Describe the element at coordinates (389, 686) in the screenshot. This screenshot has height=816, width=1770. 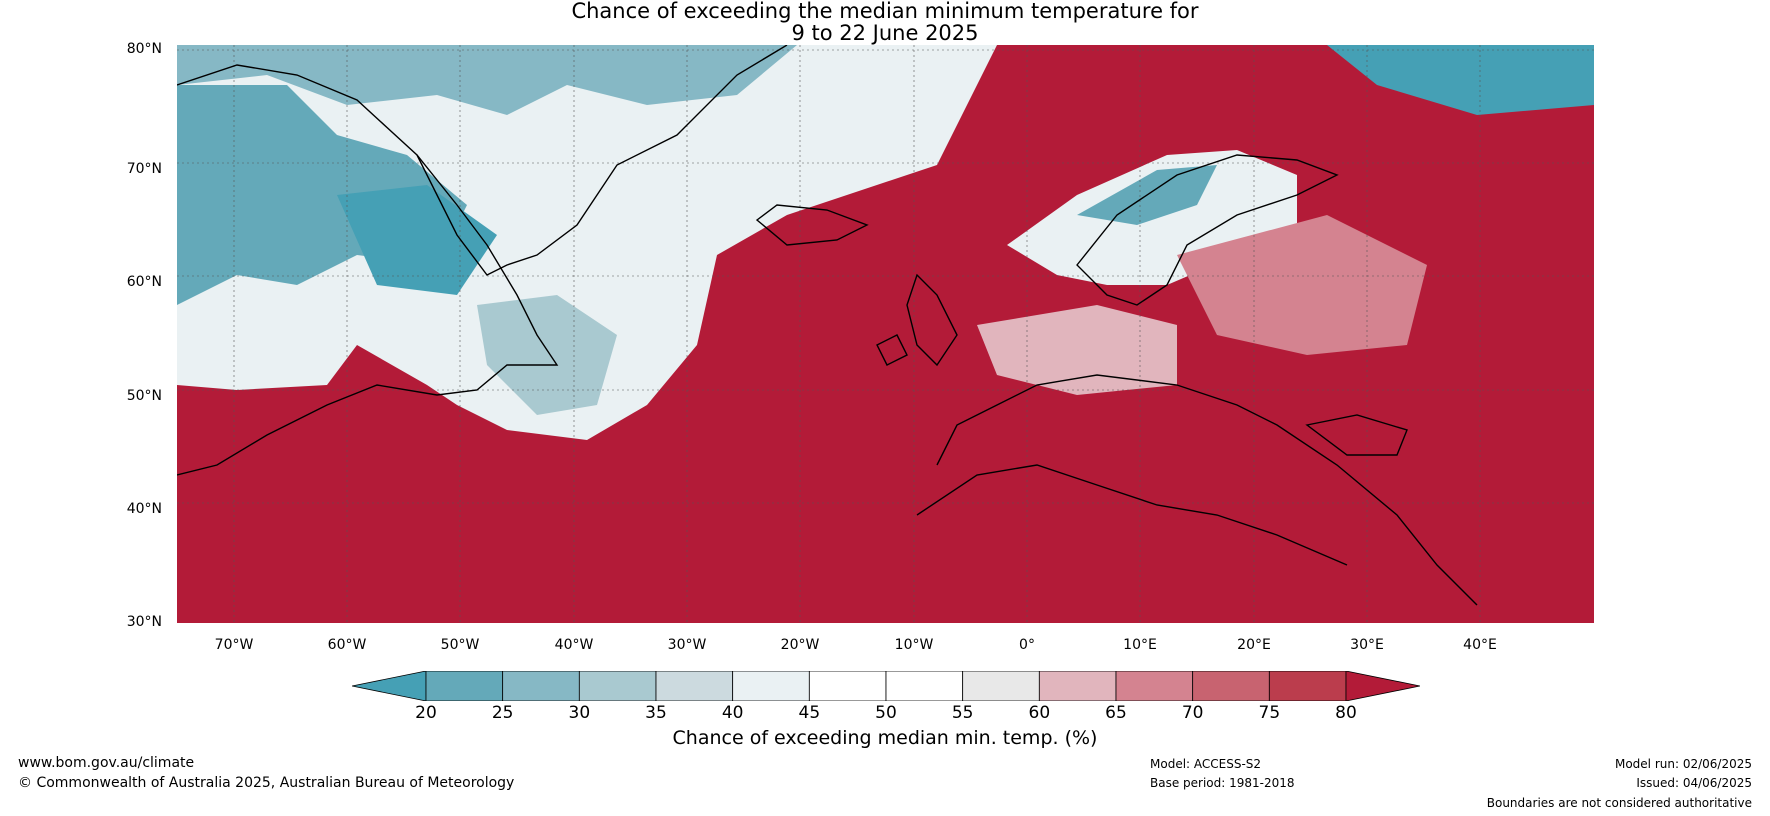
I see `colorbar-arrow-low` at that location.